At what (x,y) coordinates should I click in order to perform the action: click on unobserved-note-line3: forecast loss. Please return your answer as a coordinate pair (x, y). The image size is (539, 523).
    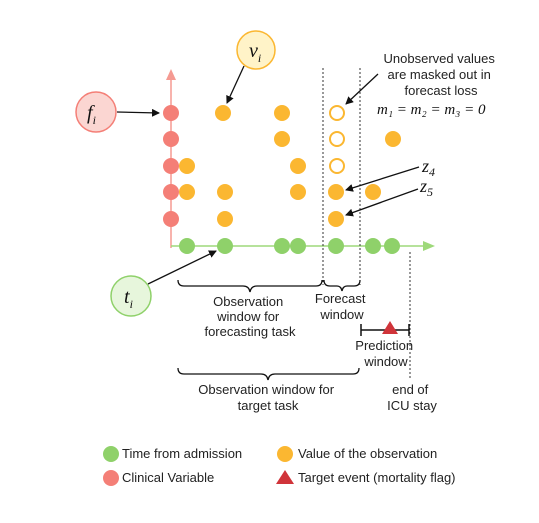
    Looking at the image, I should click on (441, 90).